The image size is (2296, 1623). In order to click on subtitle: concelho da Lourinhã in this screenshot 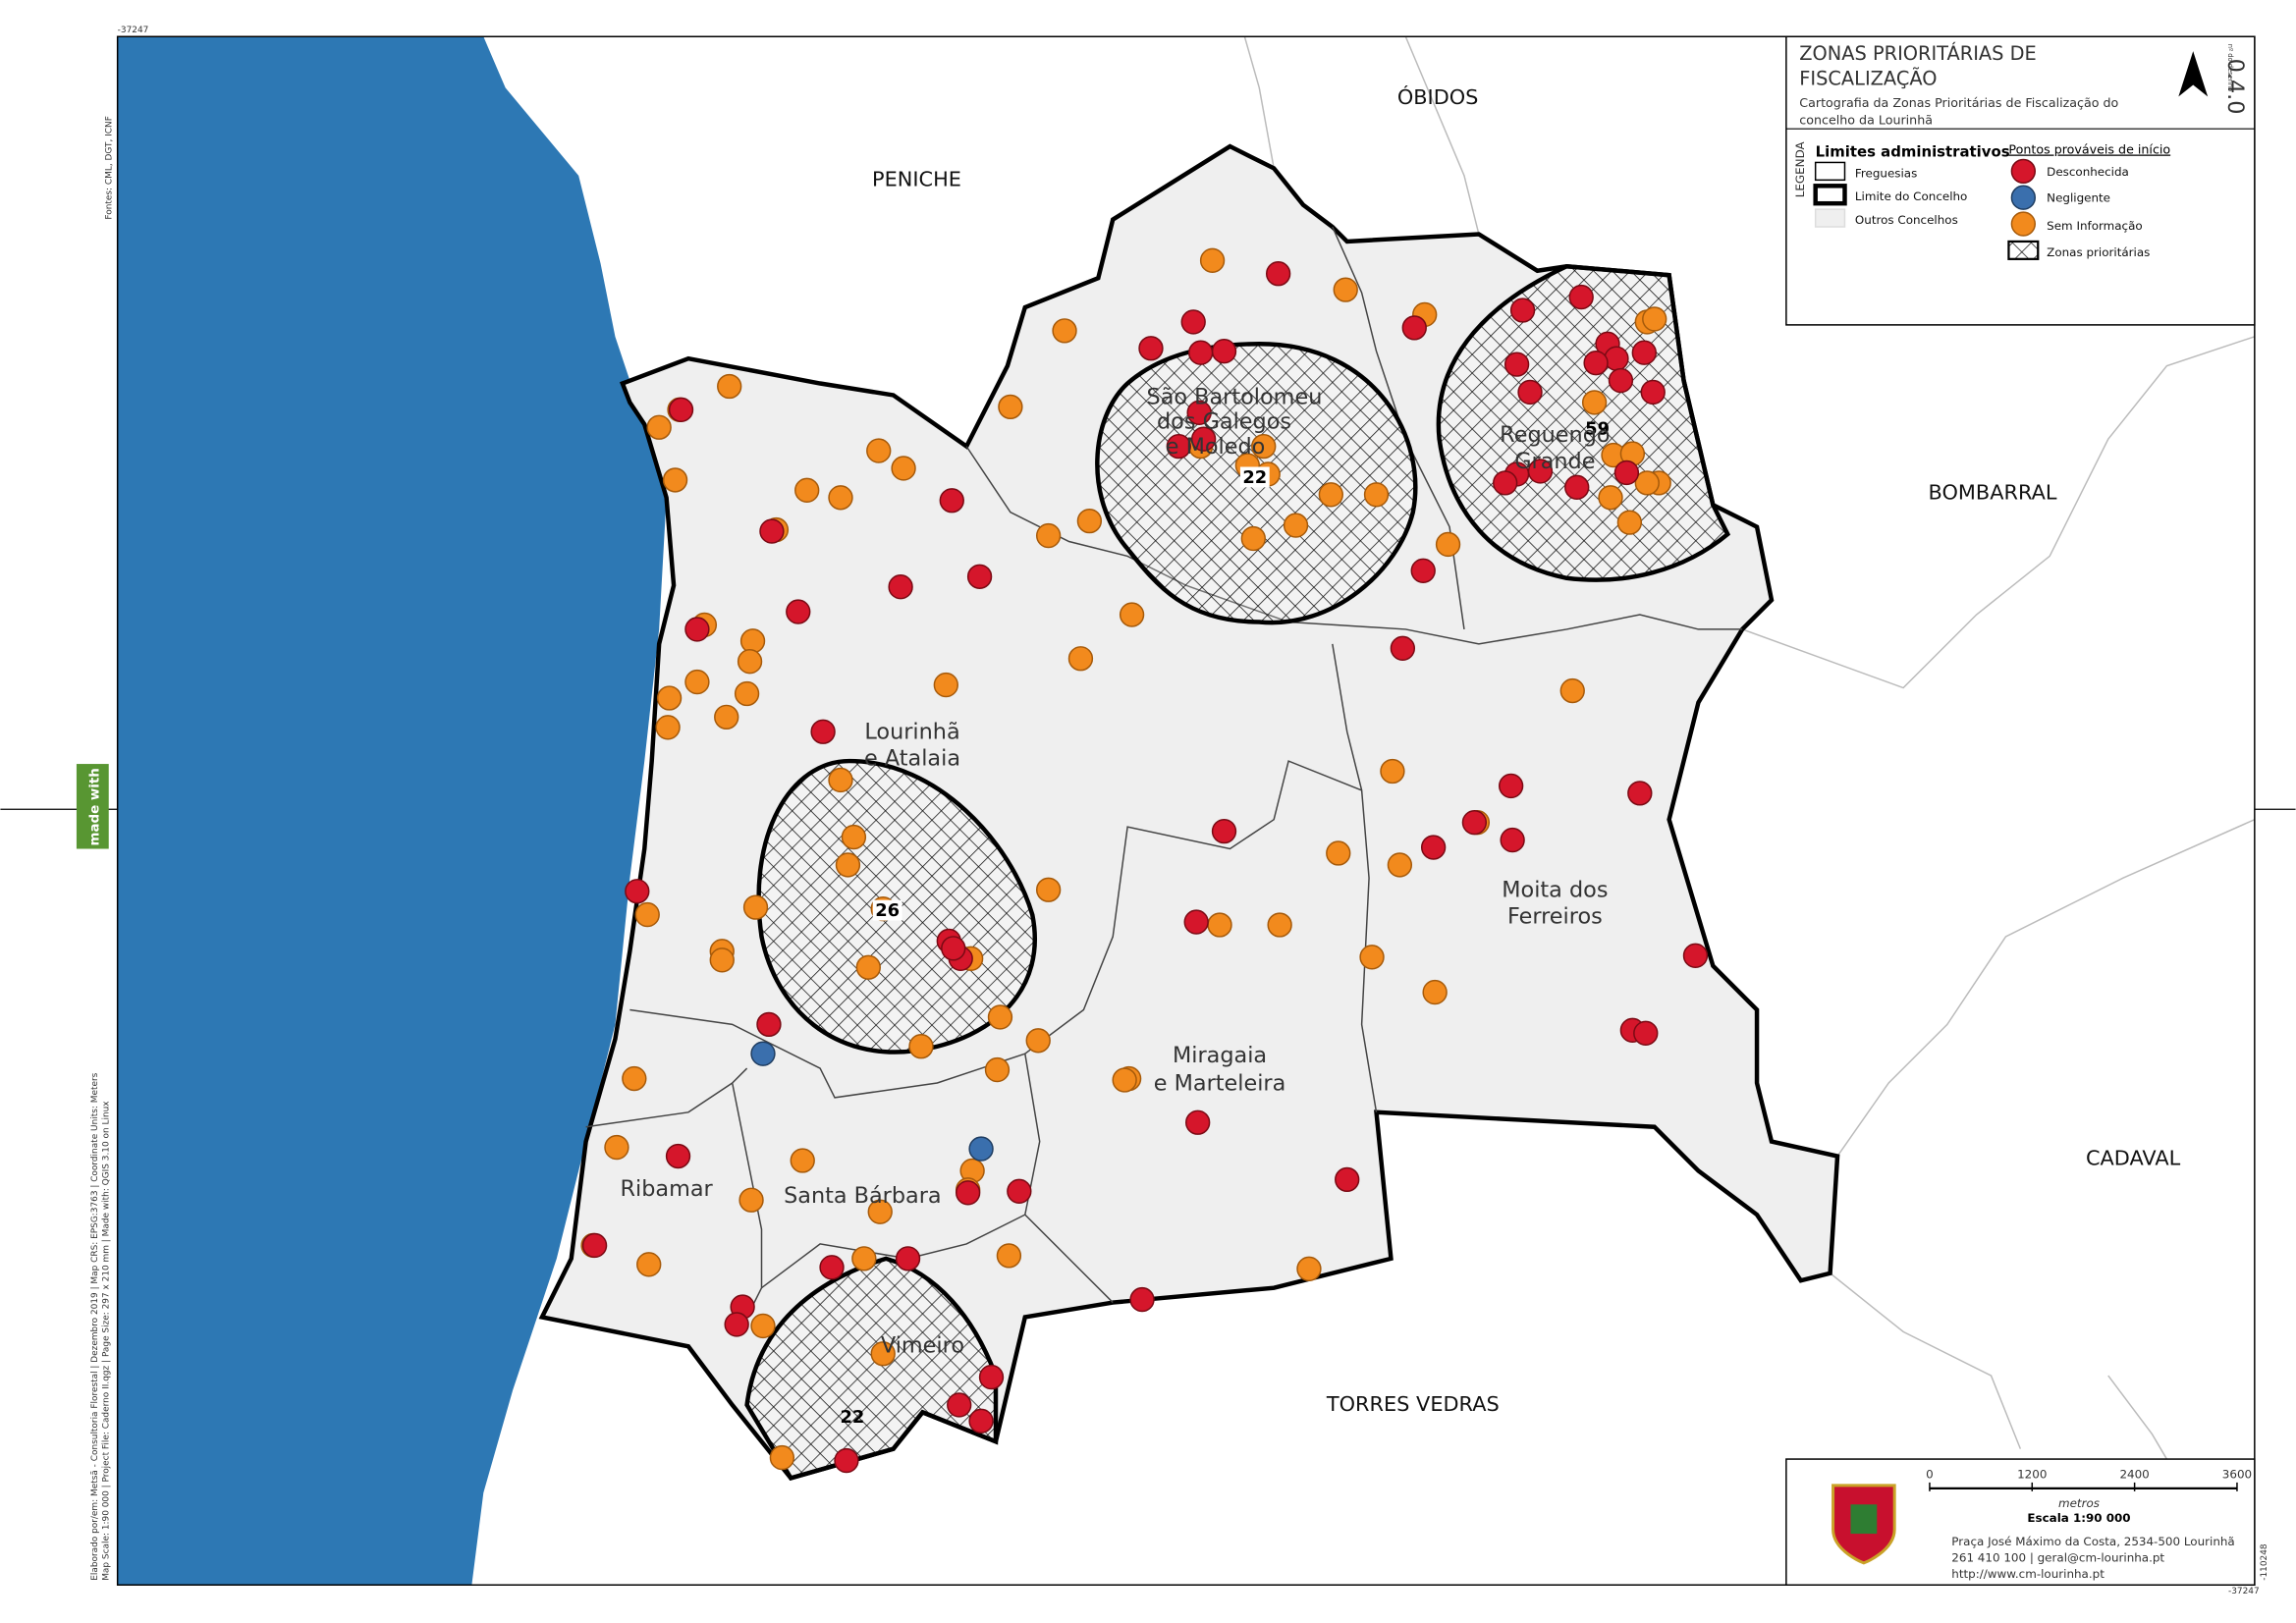, I will do `click(1866, 120)`.